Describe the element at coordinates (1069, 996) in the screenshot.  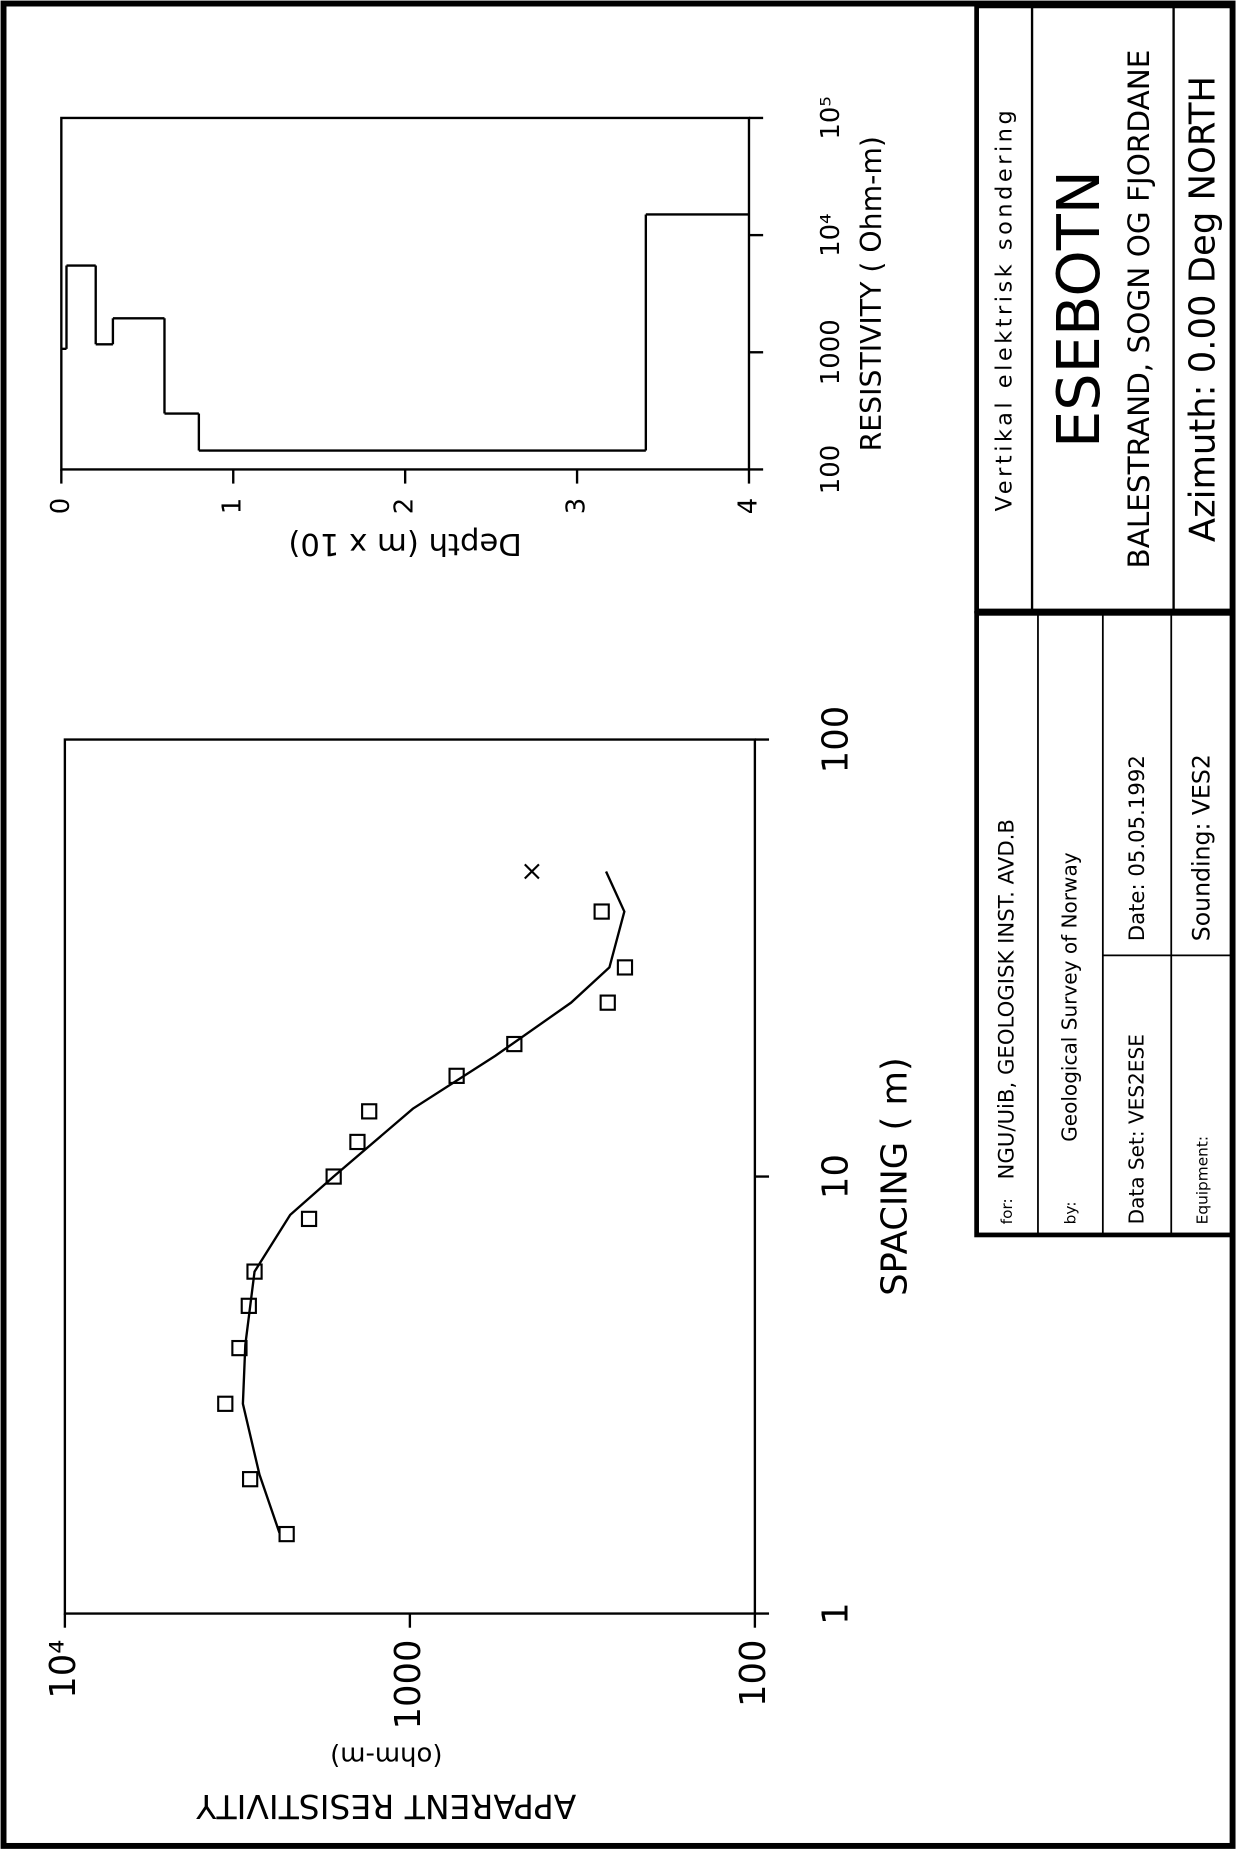
I see `by: Geological Survey of Norway` at that location.